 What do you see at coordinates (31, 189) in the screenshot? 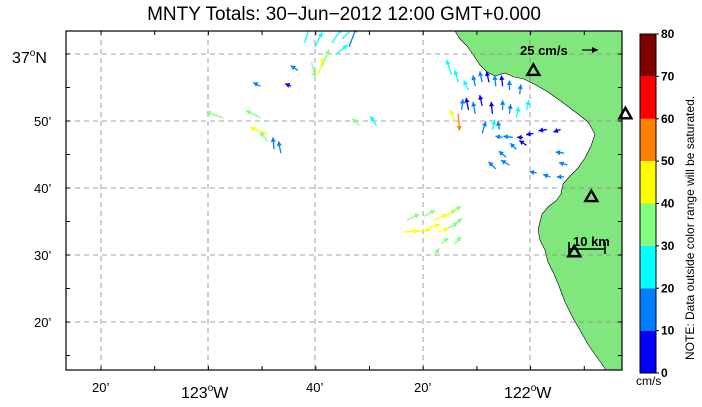
I see `latitude-labels: 37oN 50’ 40’ 30’ 20’` at bounding box center [31, 189].